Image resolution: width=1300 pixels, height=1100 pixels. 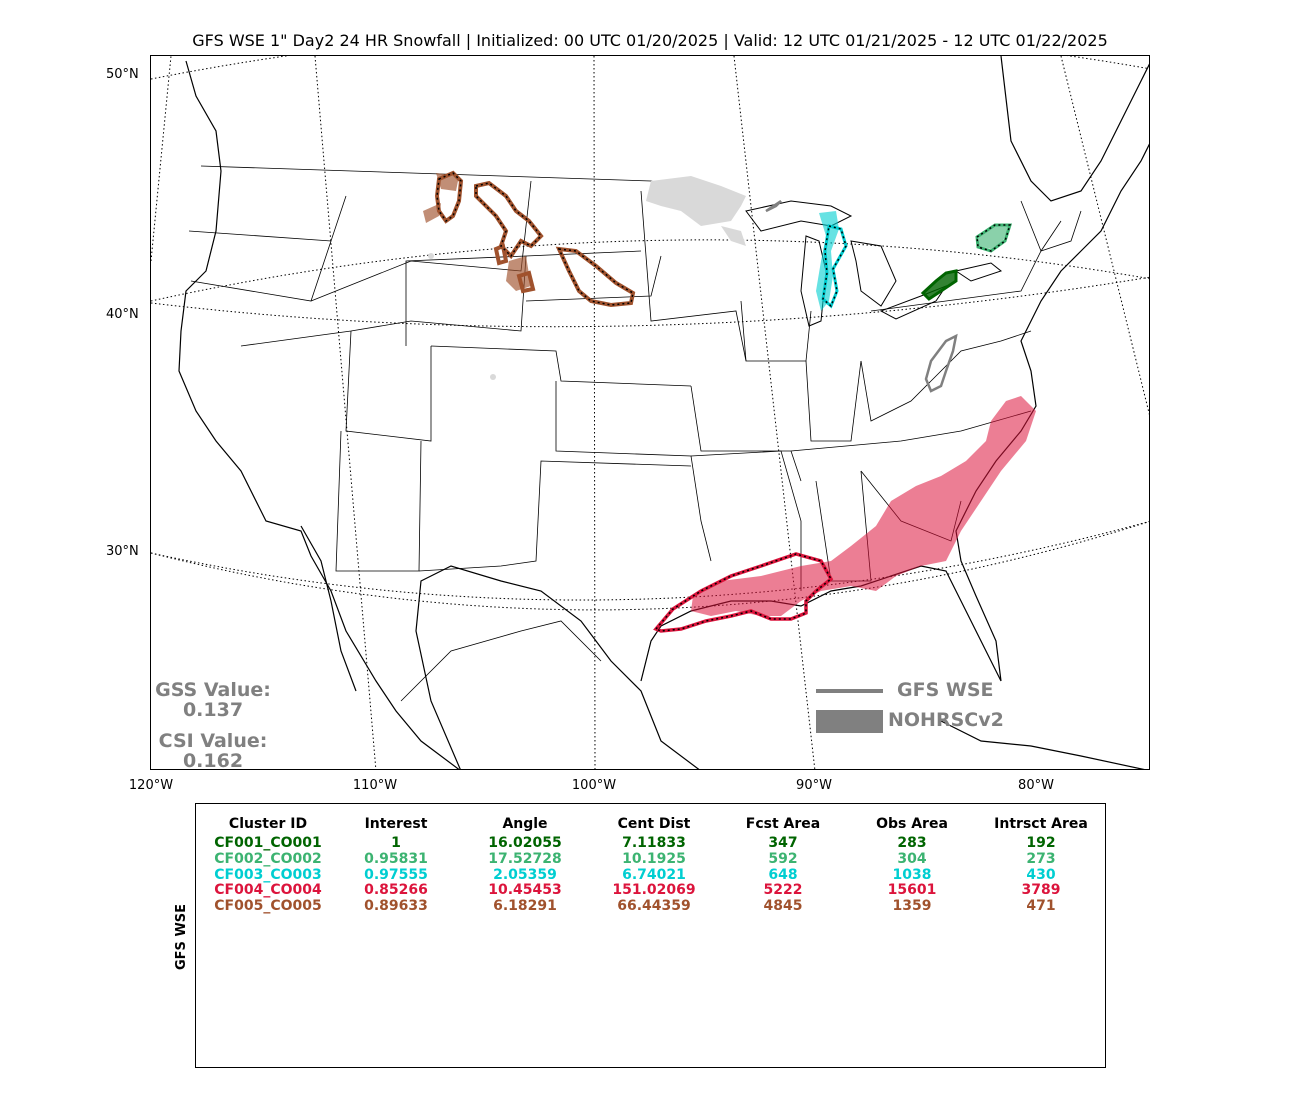 What do you see at coordinates (783, 858) in the screenshot?
I see `table-cell-fcst-area: 592` at bounding box center [783, 858].